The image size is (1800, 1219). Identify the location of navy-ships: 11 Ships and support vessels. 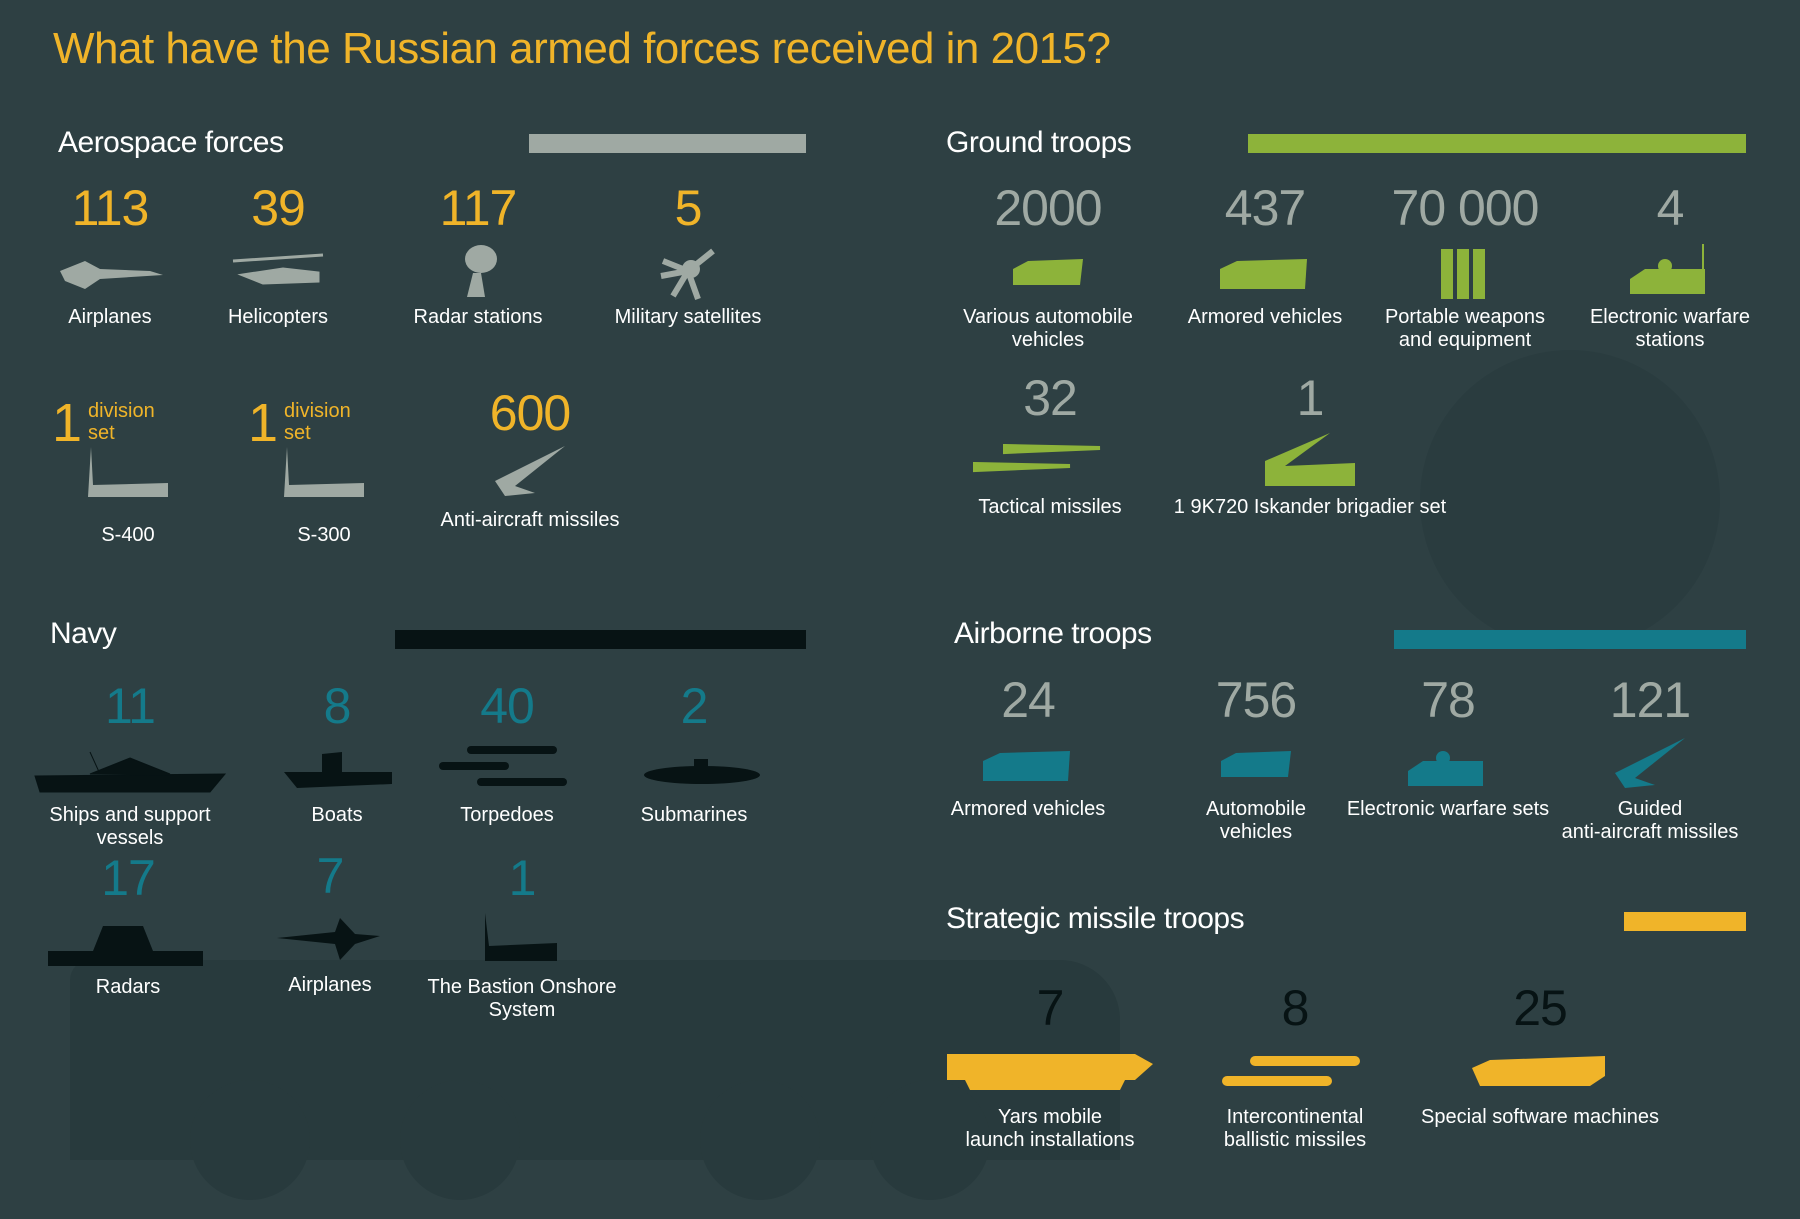
(130, 764).